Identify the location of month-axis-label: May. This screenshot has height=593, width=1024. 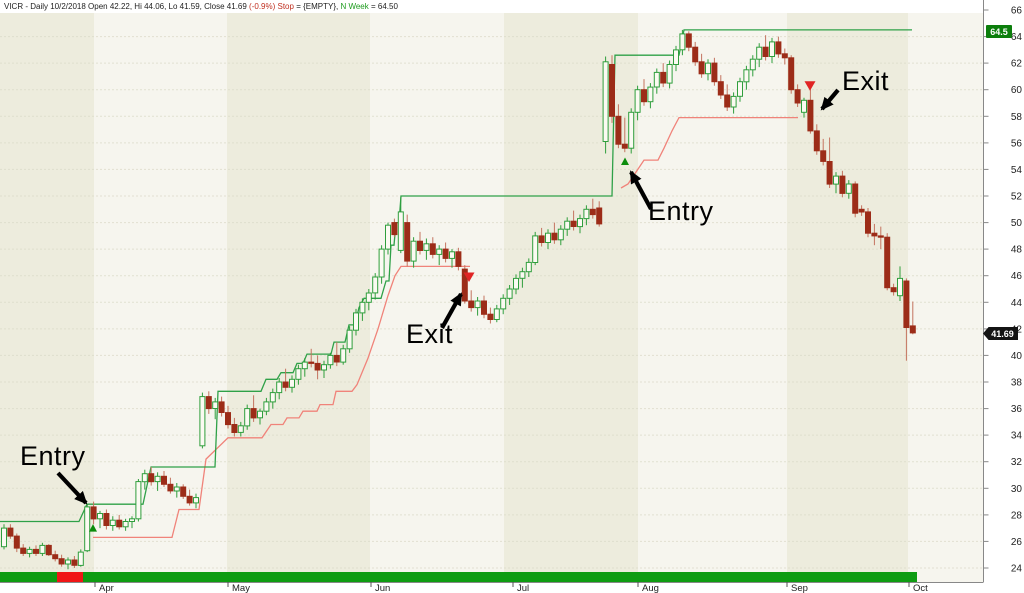
(241, 588).